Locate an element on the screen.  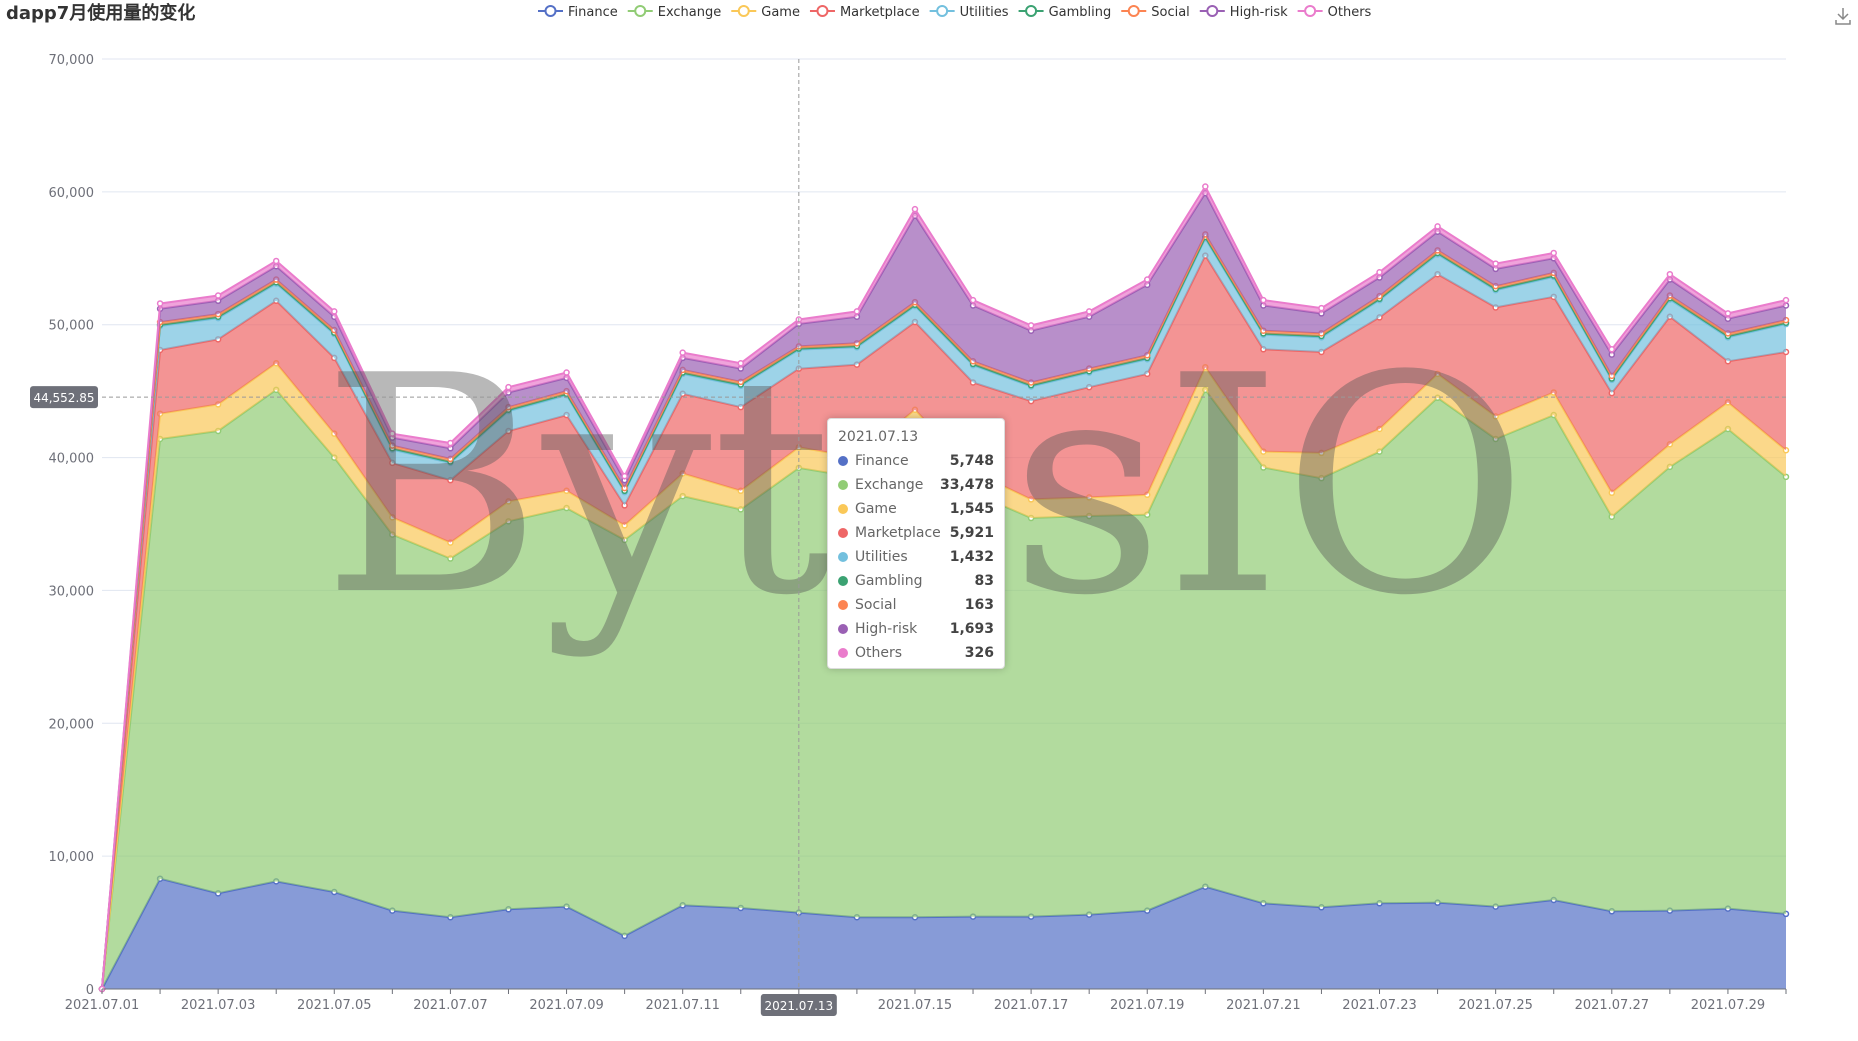
tooltip-row-game: Game 1,545 is located at coordinates (916, 509).